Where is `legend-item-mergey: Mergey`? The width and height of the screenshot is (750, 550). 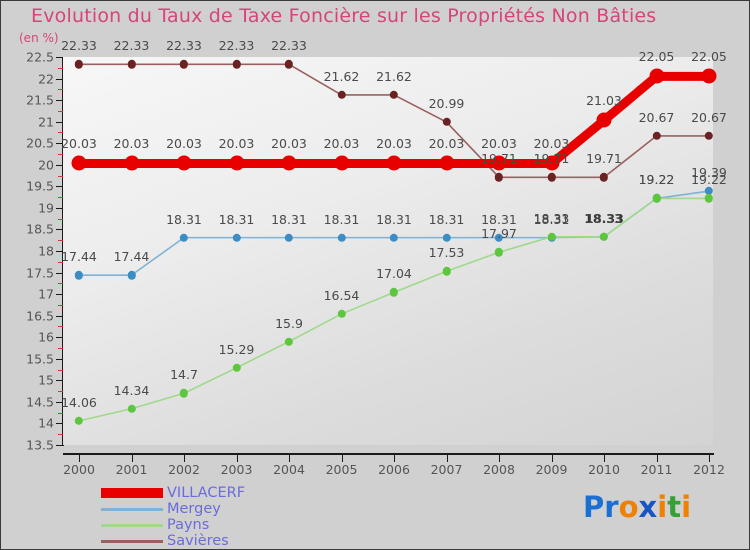
legend-item-mergey: Mergey is located at coordinates (173, 509).